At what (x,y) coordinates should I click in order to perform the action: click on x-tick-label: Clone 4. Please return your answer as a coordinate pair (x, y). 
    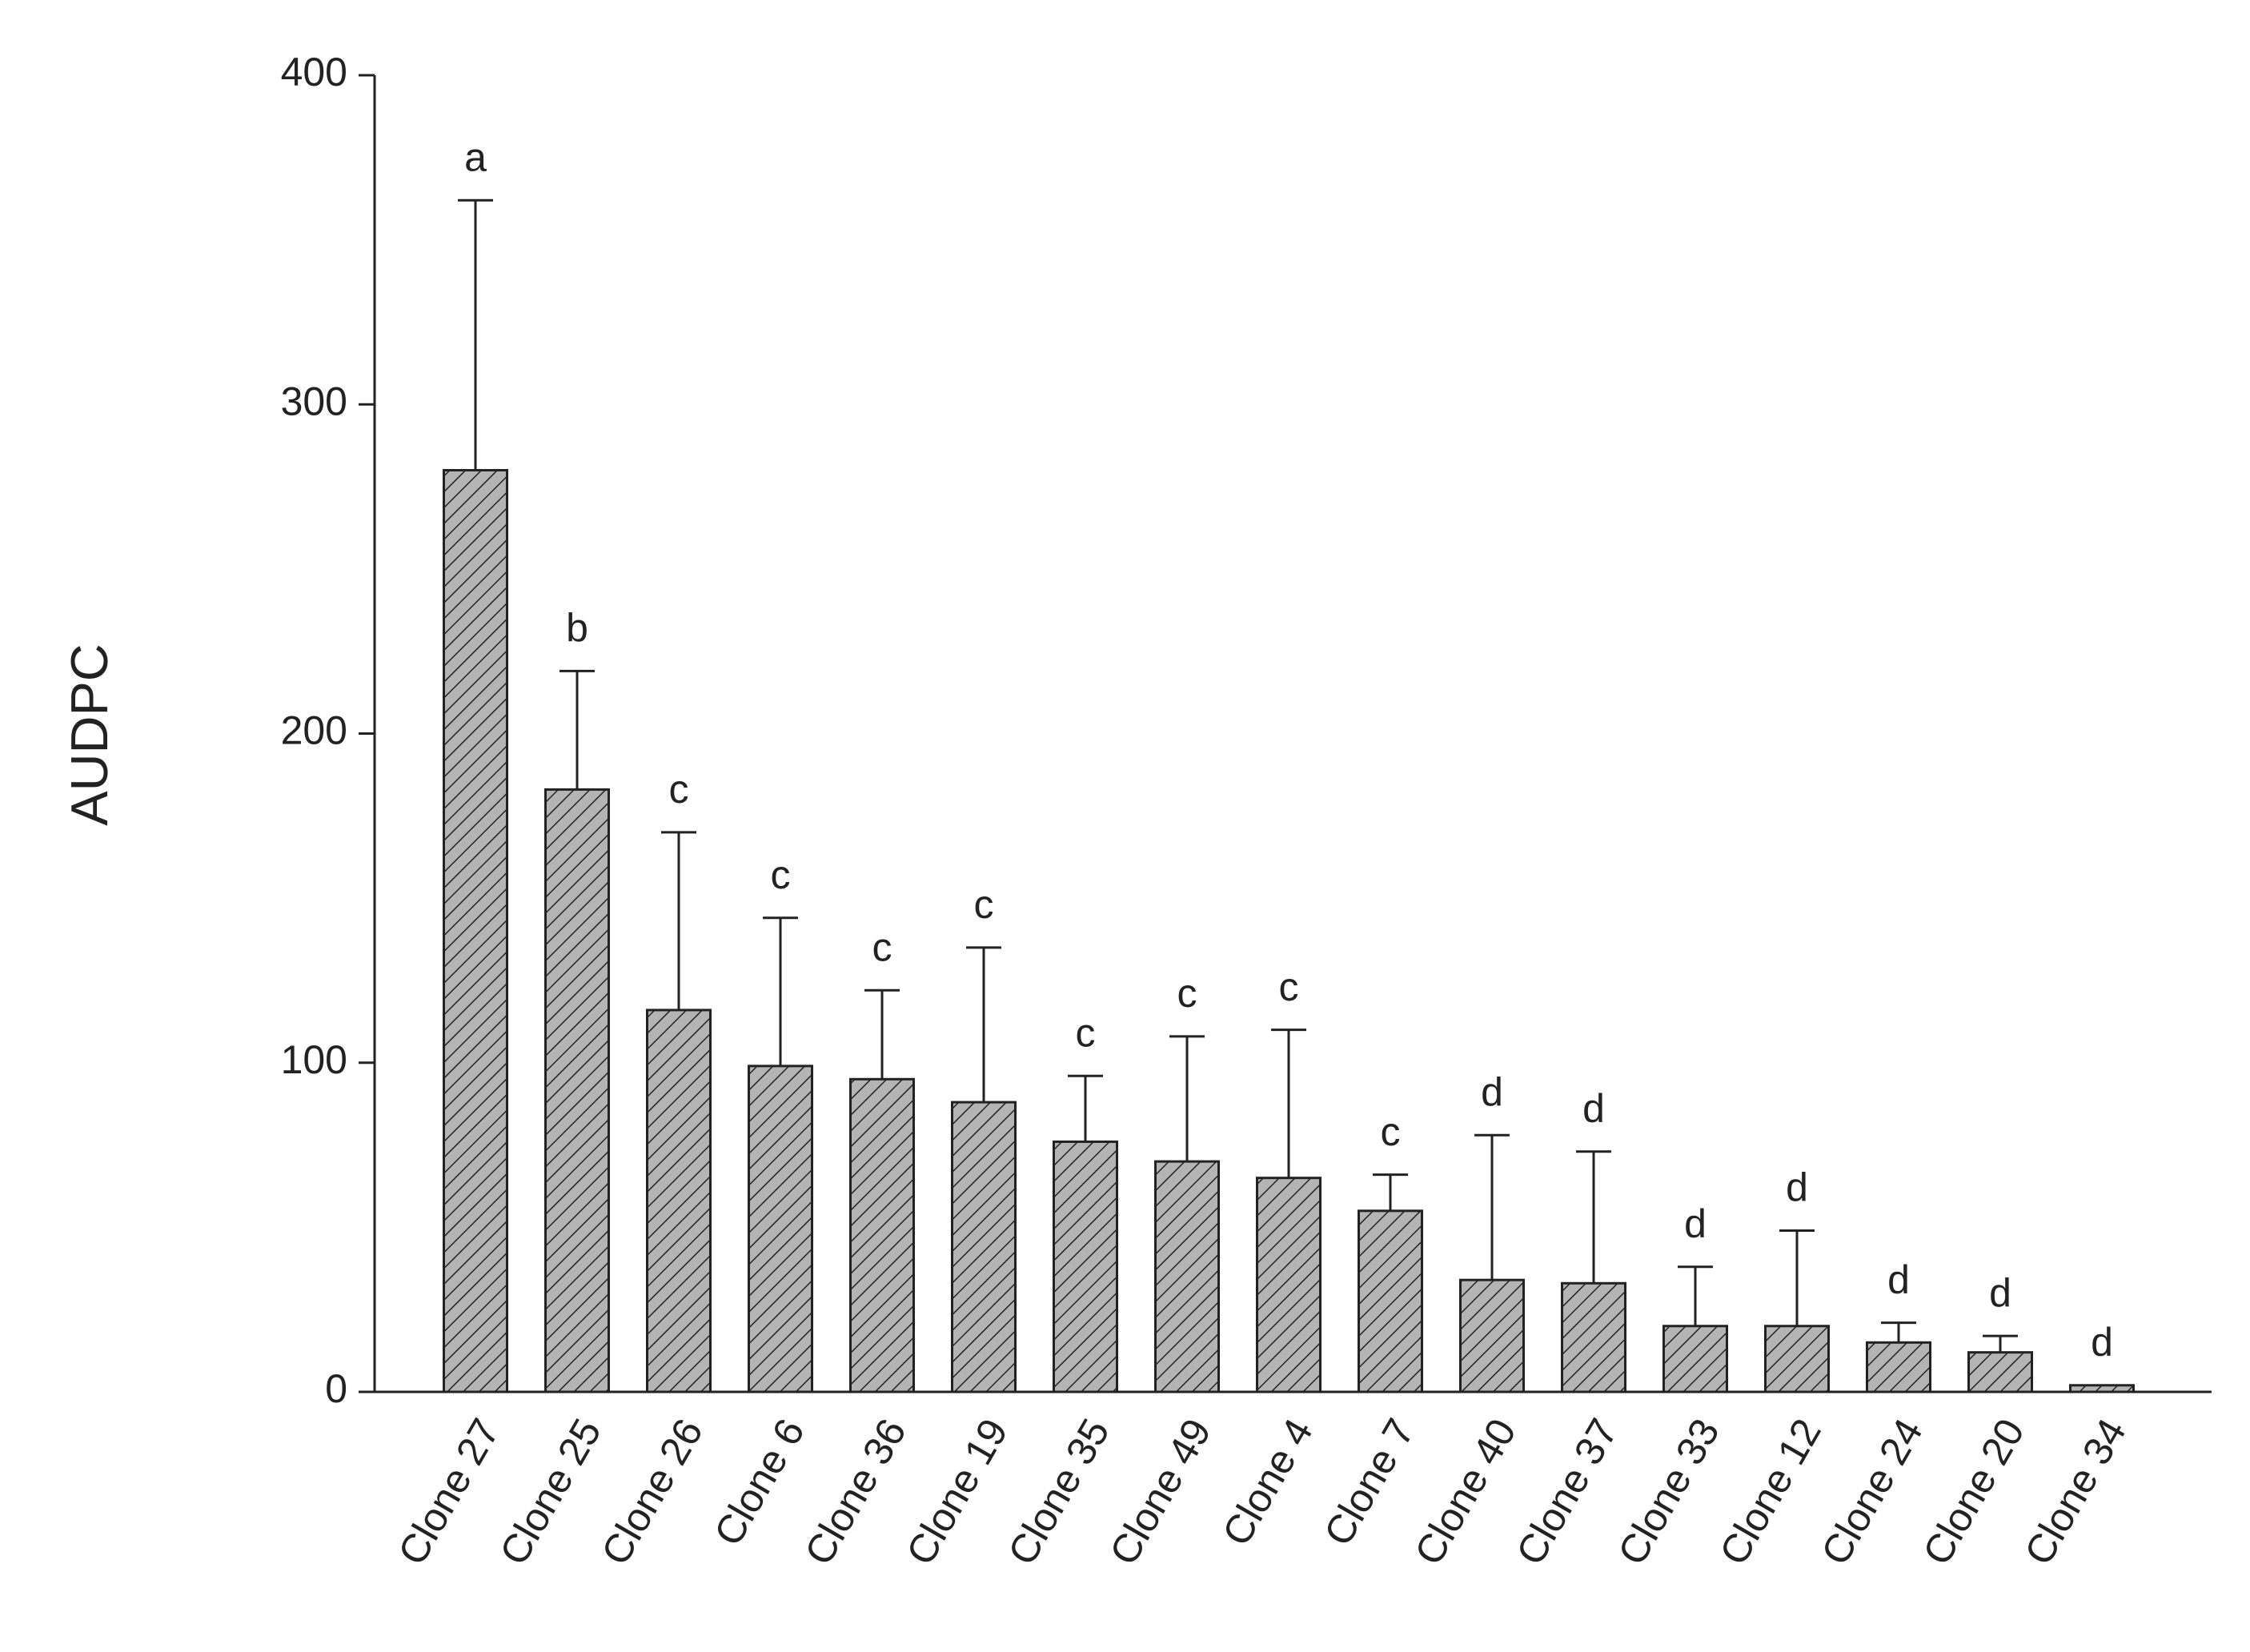
    Looking at the image, I should click on (1268, 1482).